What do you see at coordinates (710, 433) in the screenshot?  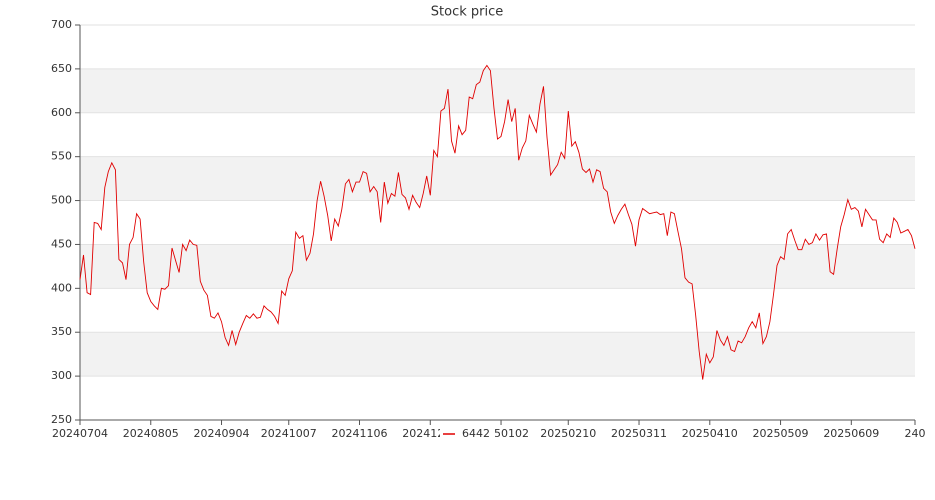 I see `x-tick-label: 20250410` at bounding box center [710, 433].